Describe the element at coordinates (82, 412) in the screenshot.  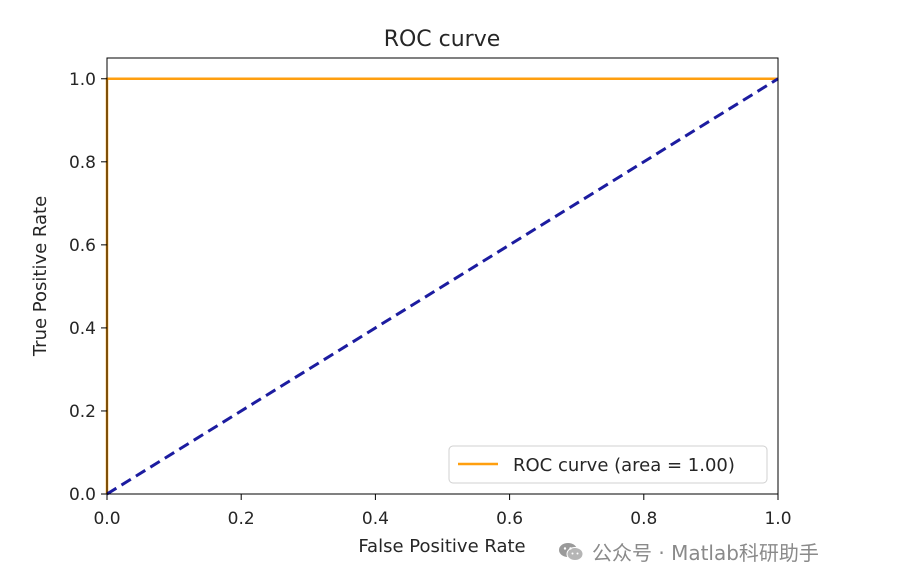
I see `y-tick-label: 0.2` at that location.